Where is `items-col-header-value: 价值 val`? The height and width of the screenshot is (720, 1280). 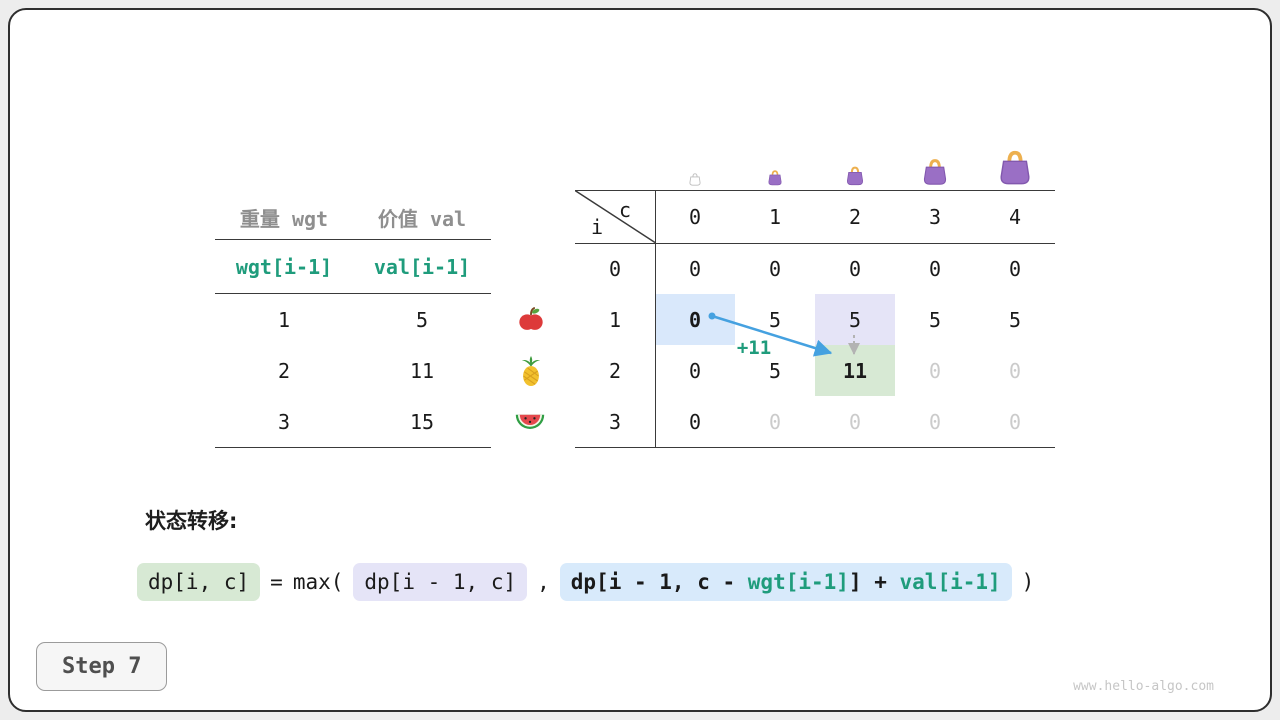 items-col-header-value: 价值 val is located at coordinates (422, 218).